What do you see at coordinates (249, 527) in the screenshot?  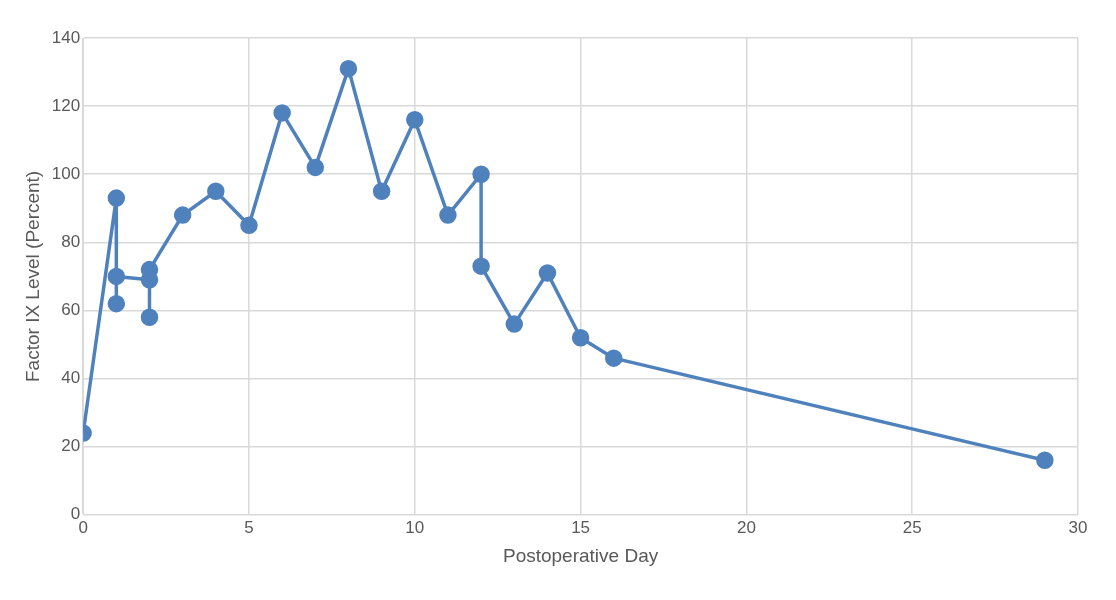 I see `x-tick-label: 5` at bounding box center [249, 527].